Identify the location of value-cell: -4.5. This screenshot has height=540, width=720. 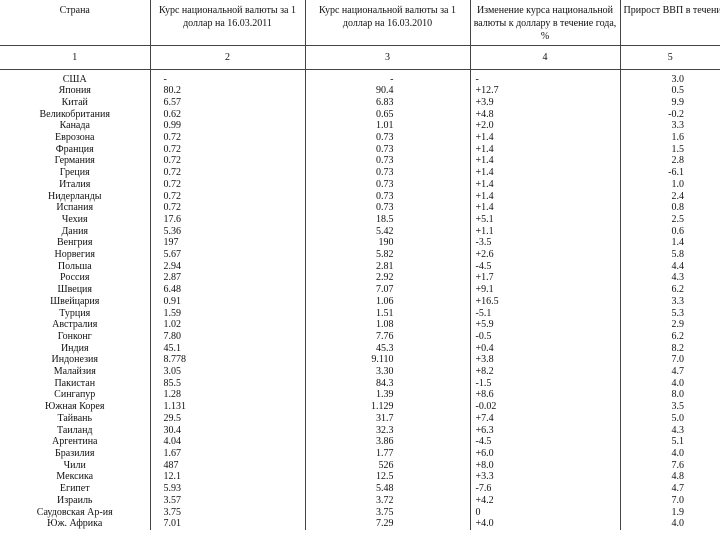
(544, 442).